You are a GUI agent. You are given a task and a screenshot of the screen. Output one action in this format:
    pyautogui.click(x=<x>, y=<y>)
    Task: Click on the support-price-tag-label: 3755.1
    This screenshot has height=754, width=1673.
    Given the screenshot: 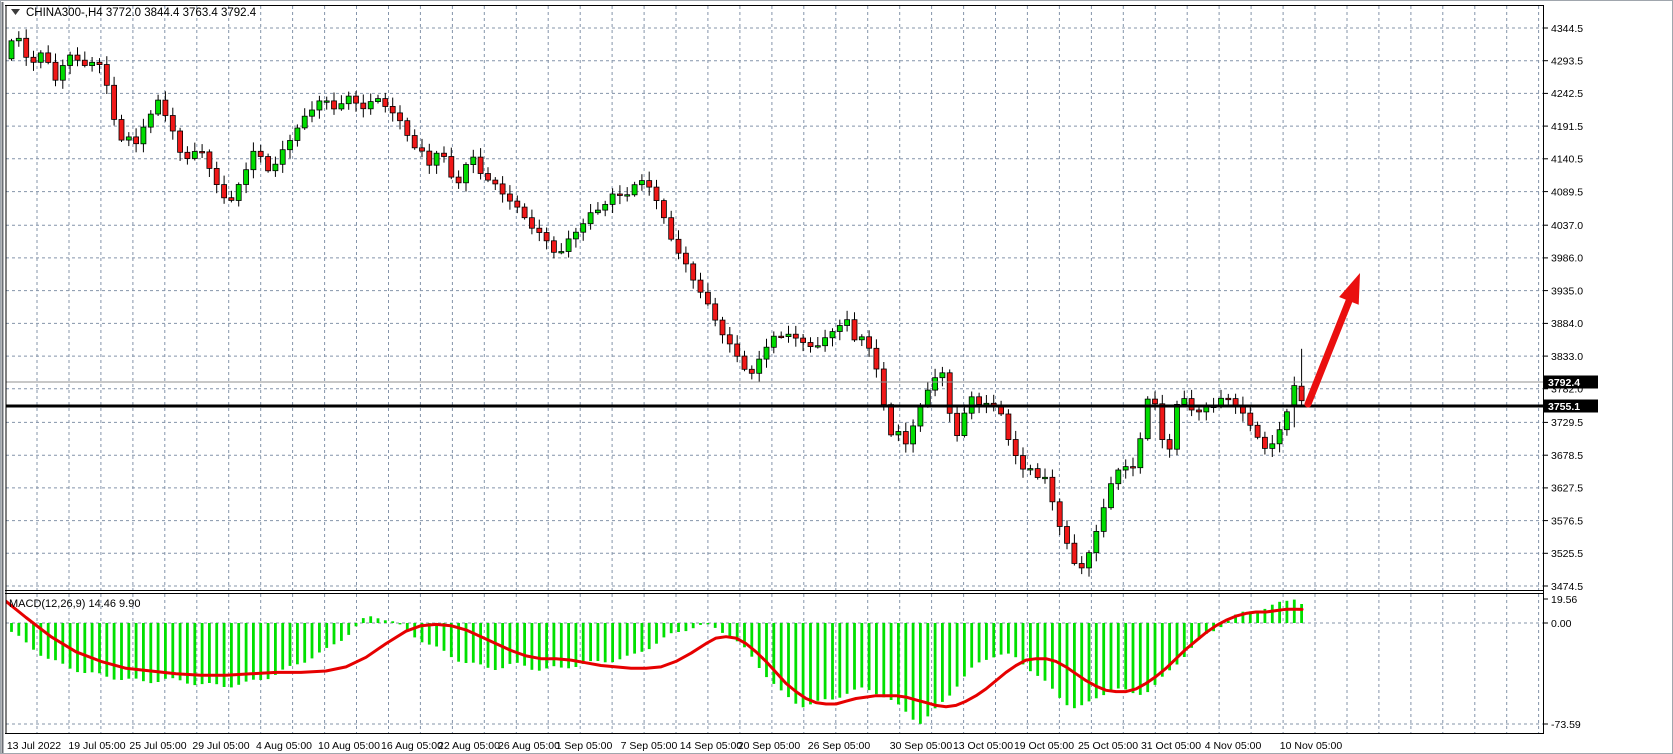 What is the action you would take?
    pyautogui.click(x=1564, y=407)
    